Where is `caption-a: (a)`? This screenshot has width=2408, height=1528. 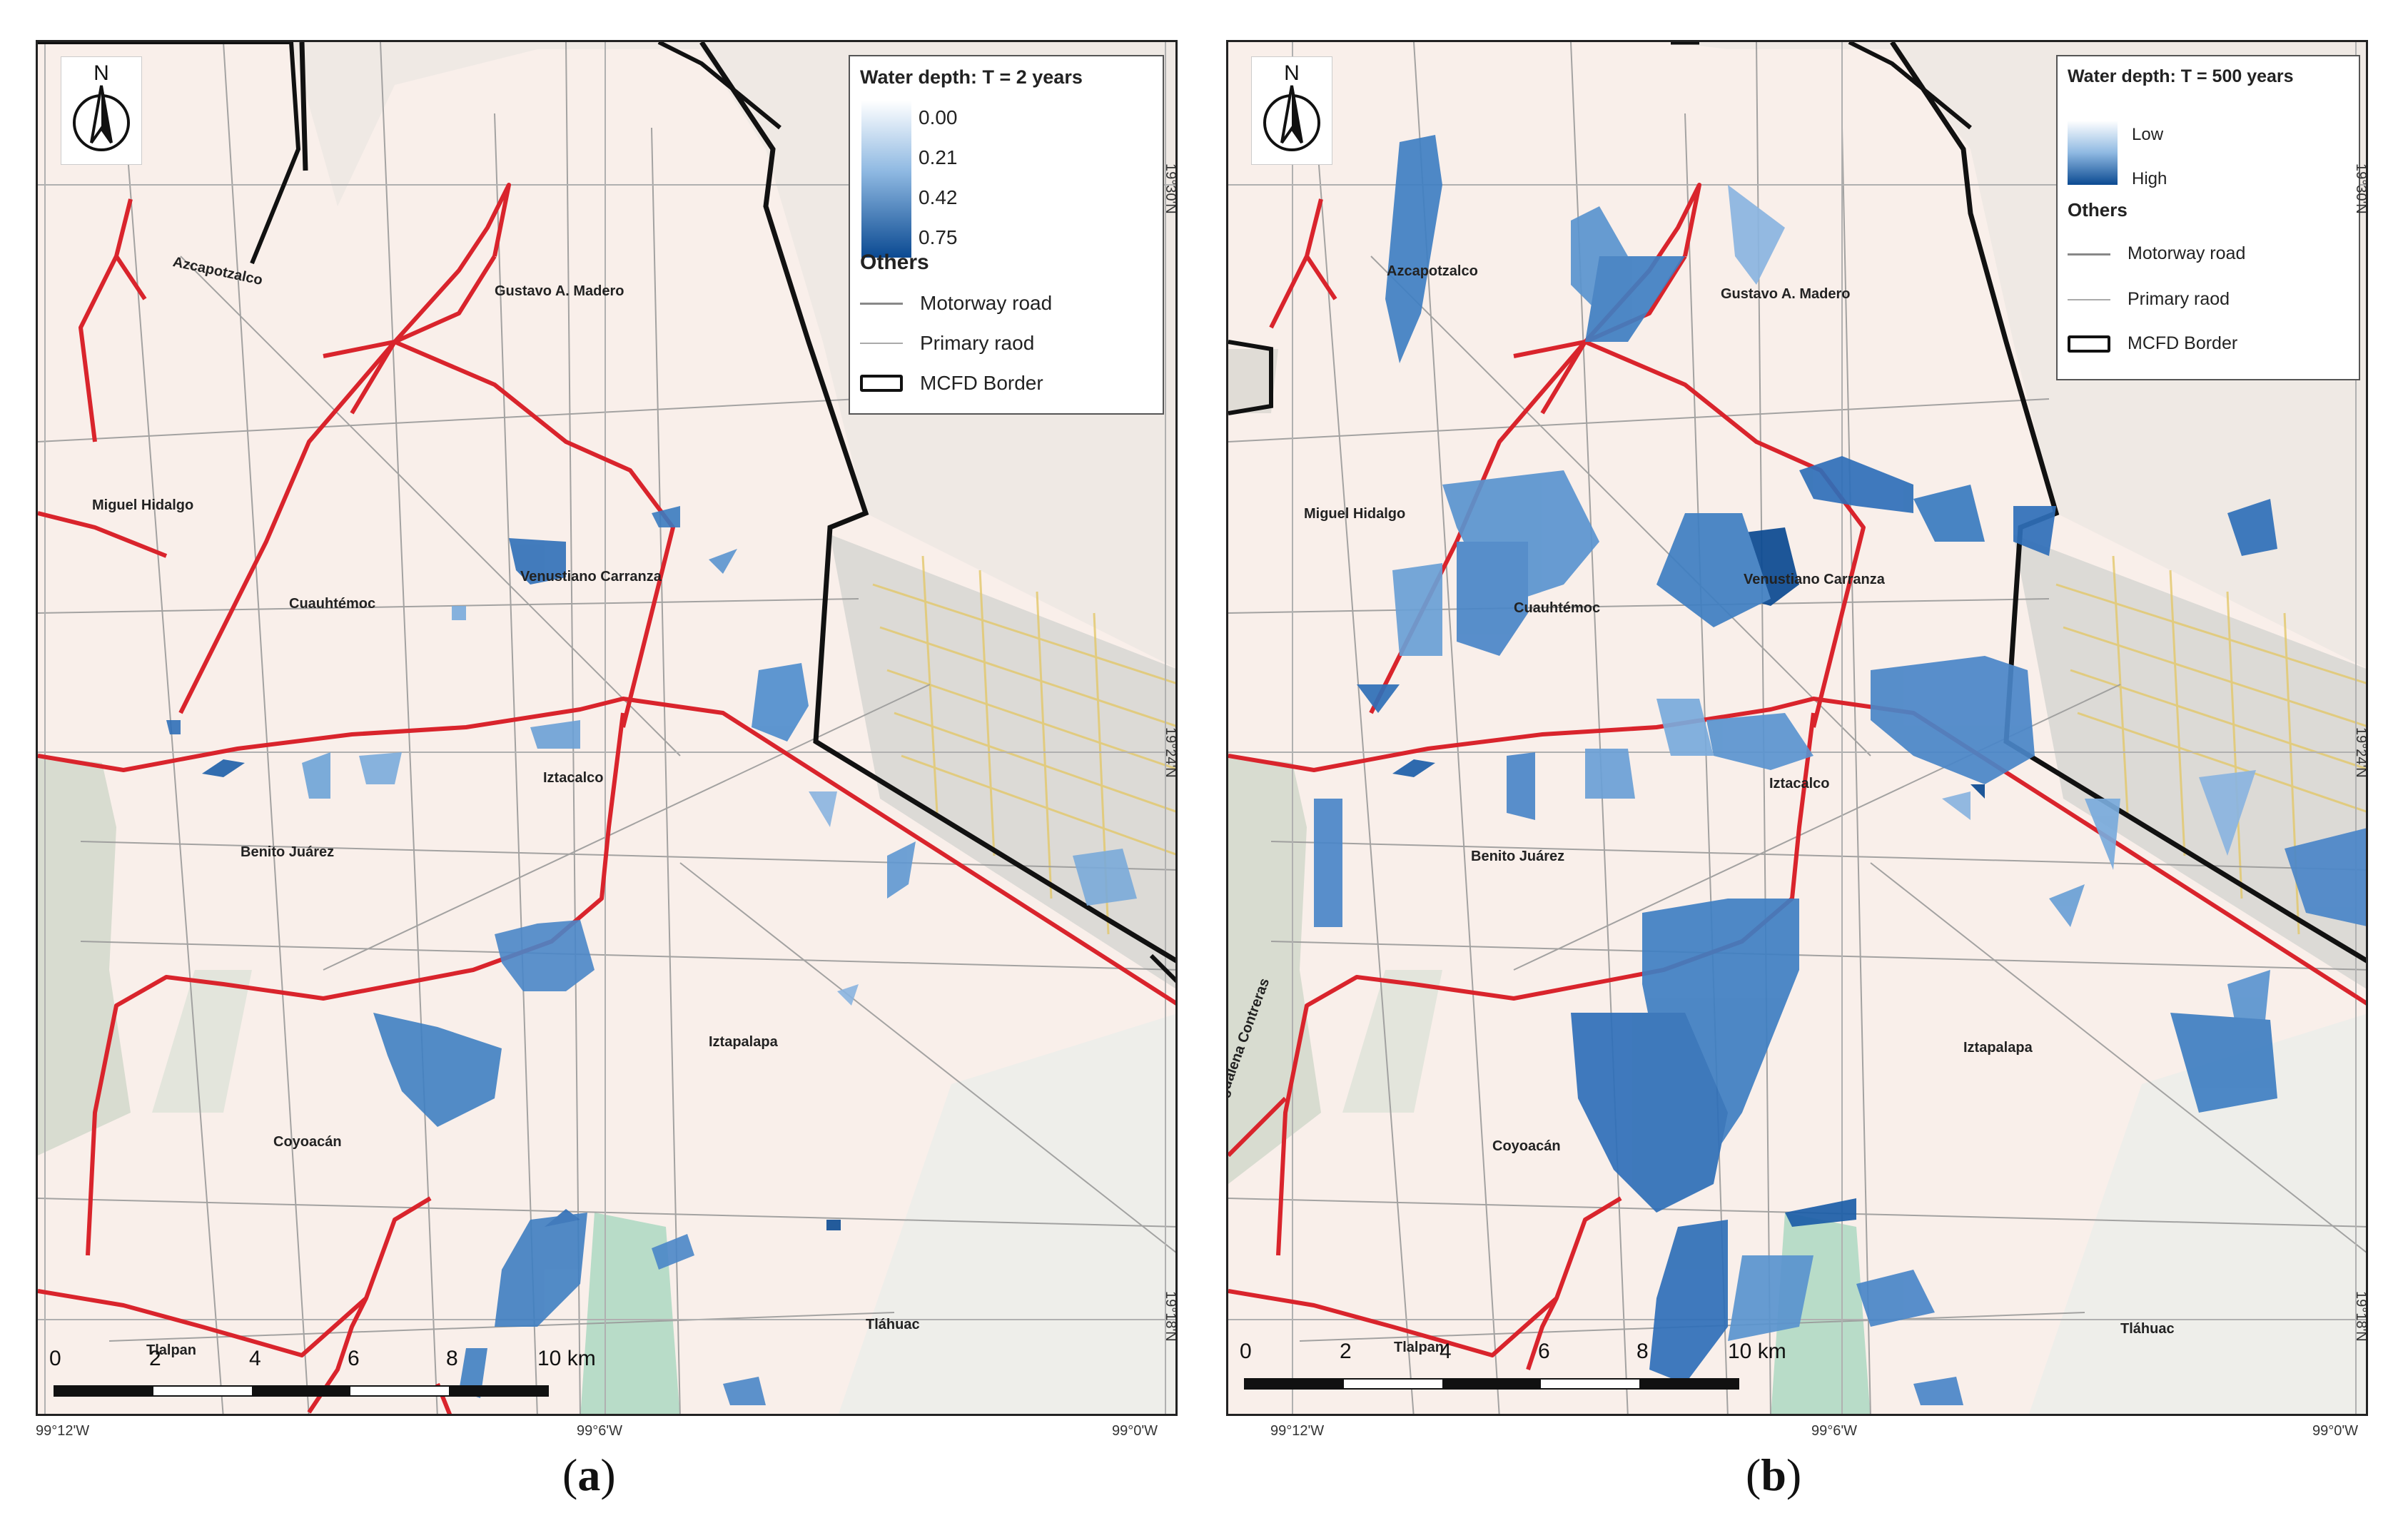
caption-a: (a) is located at coordinates (589, 1474).